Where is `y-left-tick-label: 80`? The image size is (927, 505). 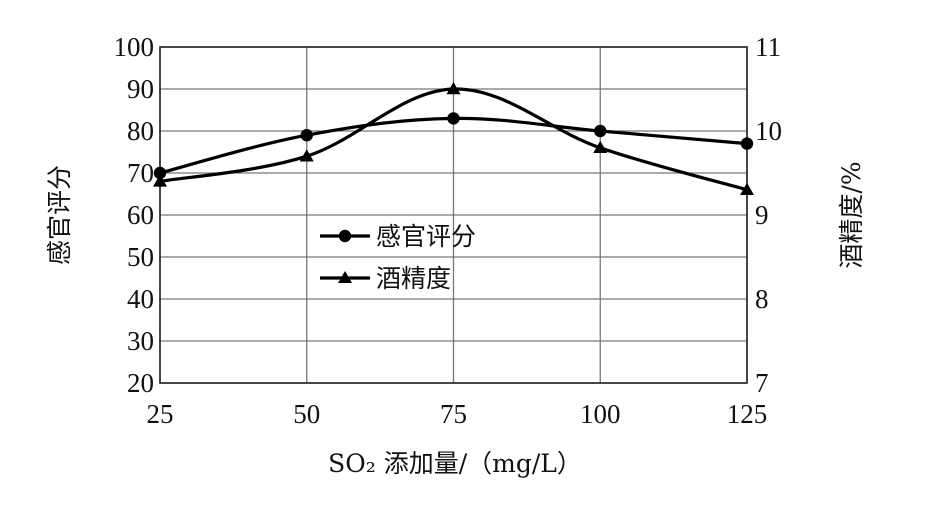 y-left-tick-label: 80 is located at coordinates (140, 131).